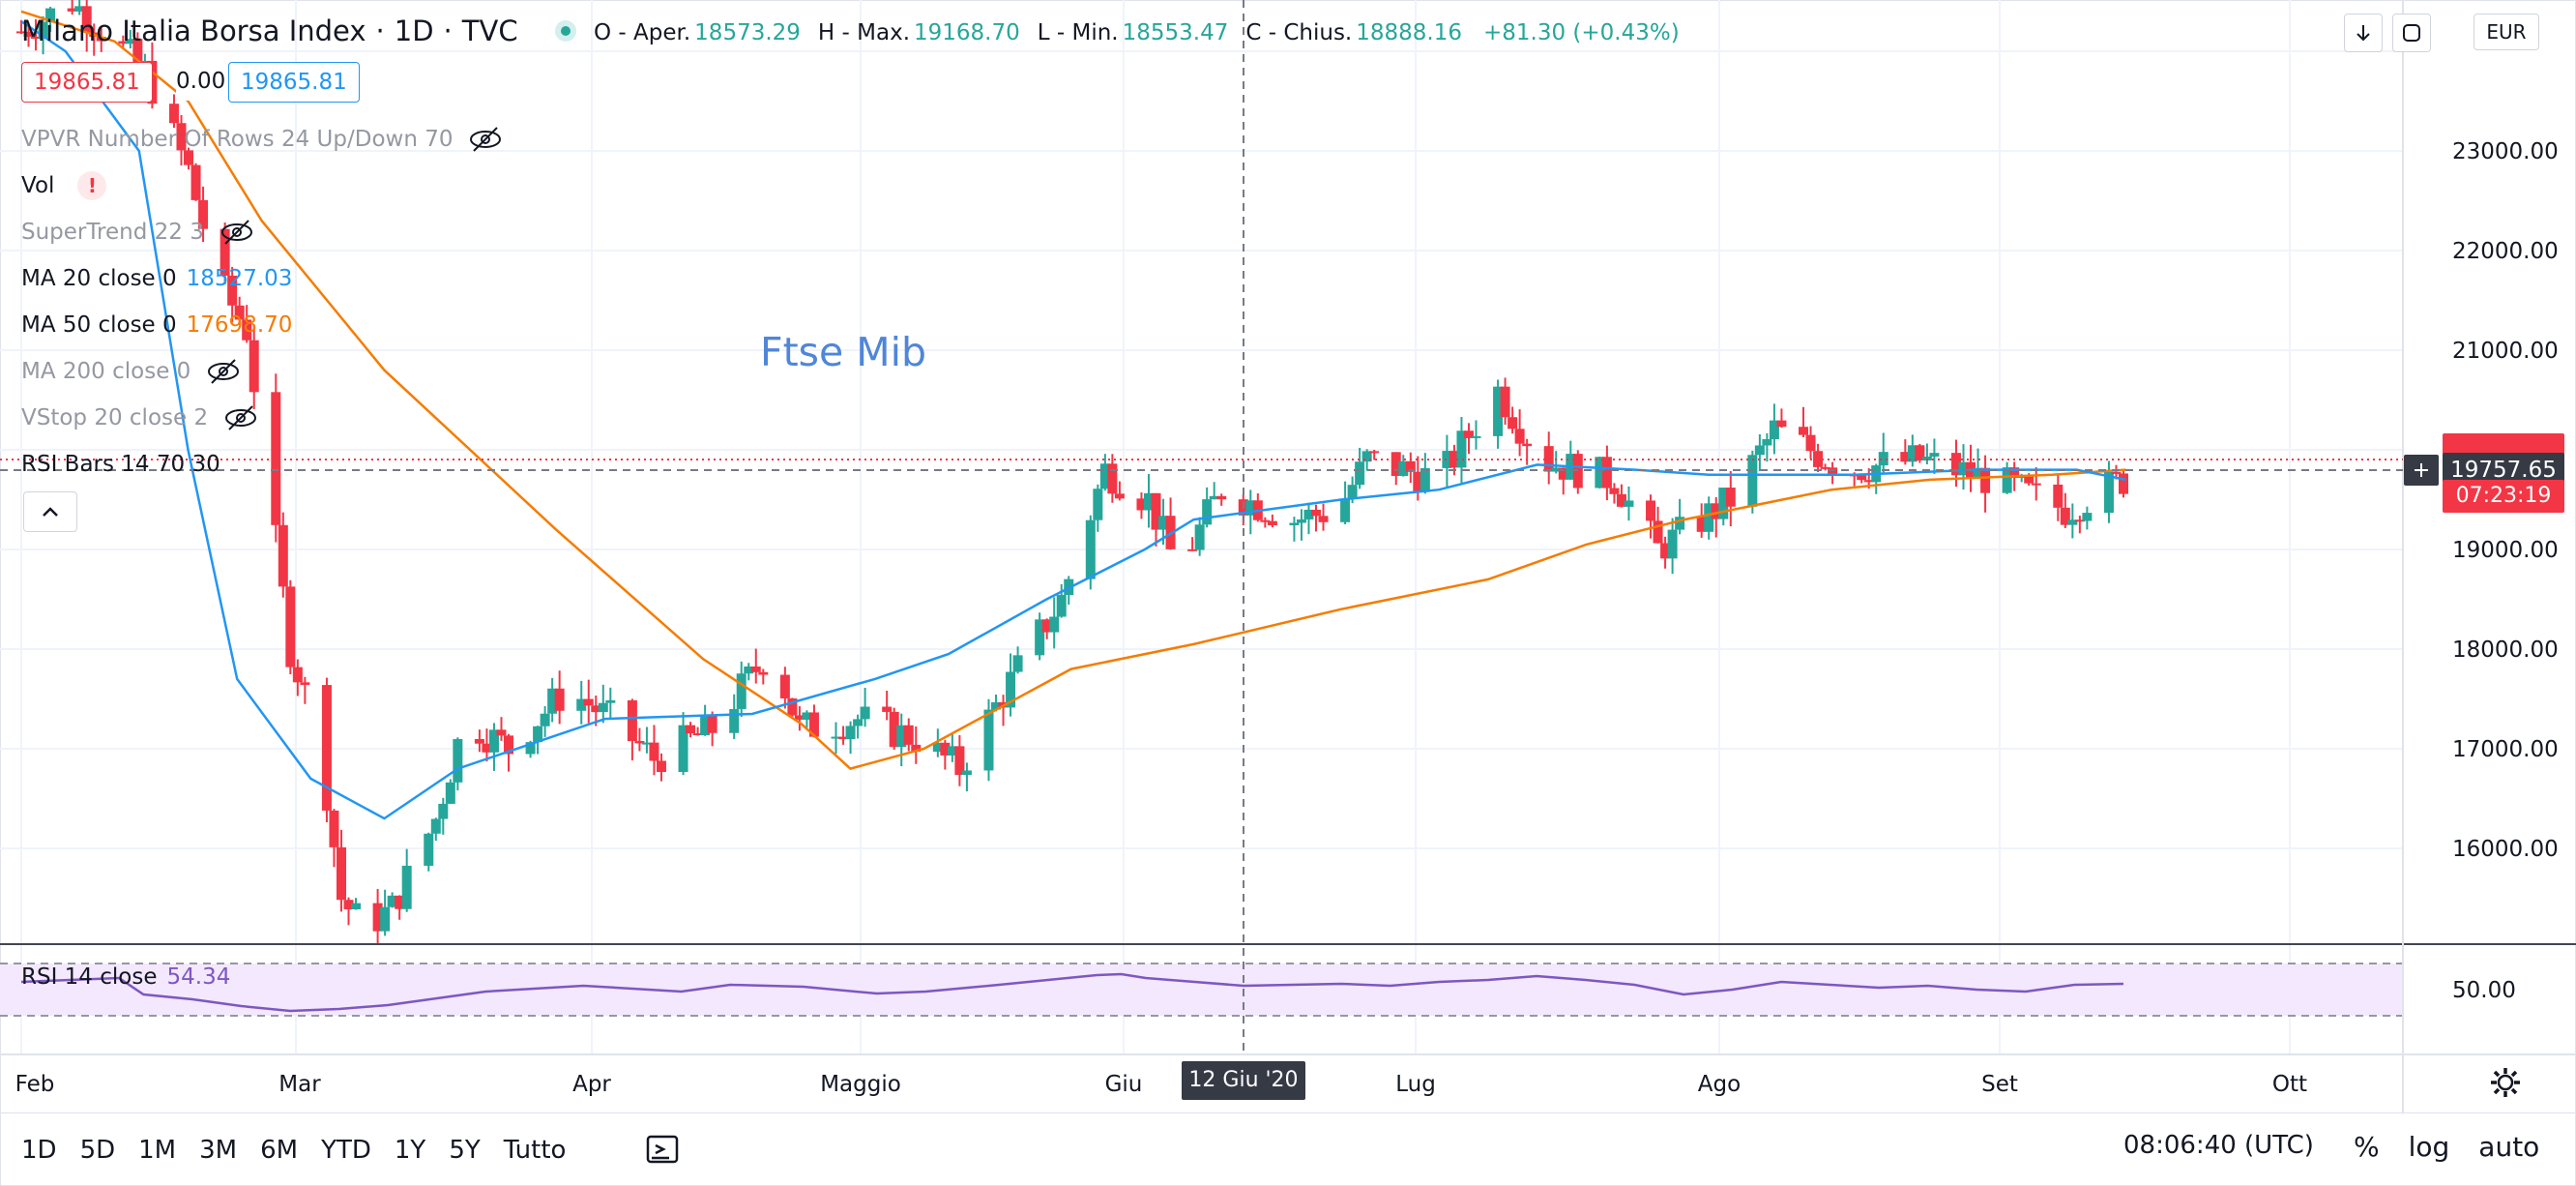 This screenshot has width=2576, height=1186. I want to click on legend-row-vstop: VStop 20 close 2, so click(140, 418).